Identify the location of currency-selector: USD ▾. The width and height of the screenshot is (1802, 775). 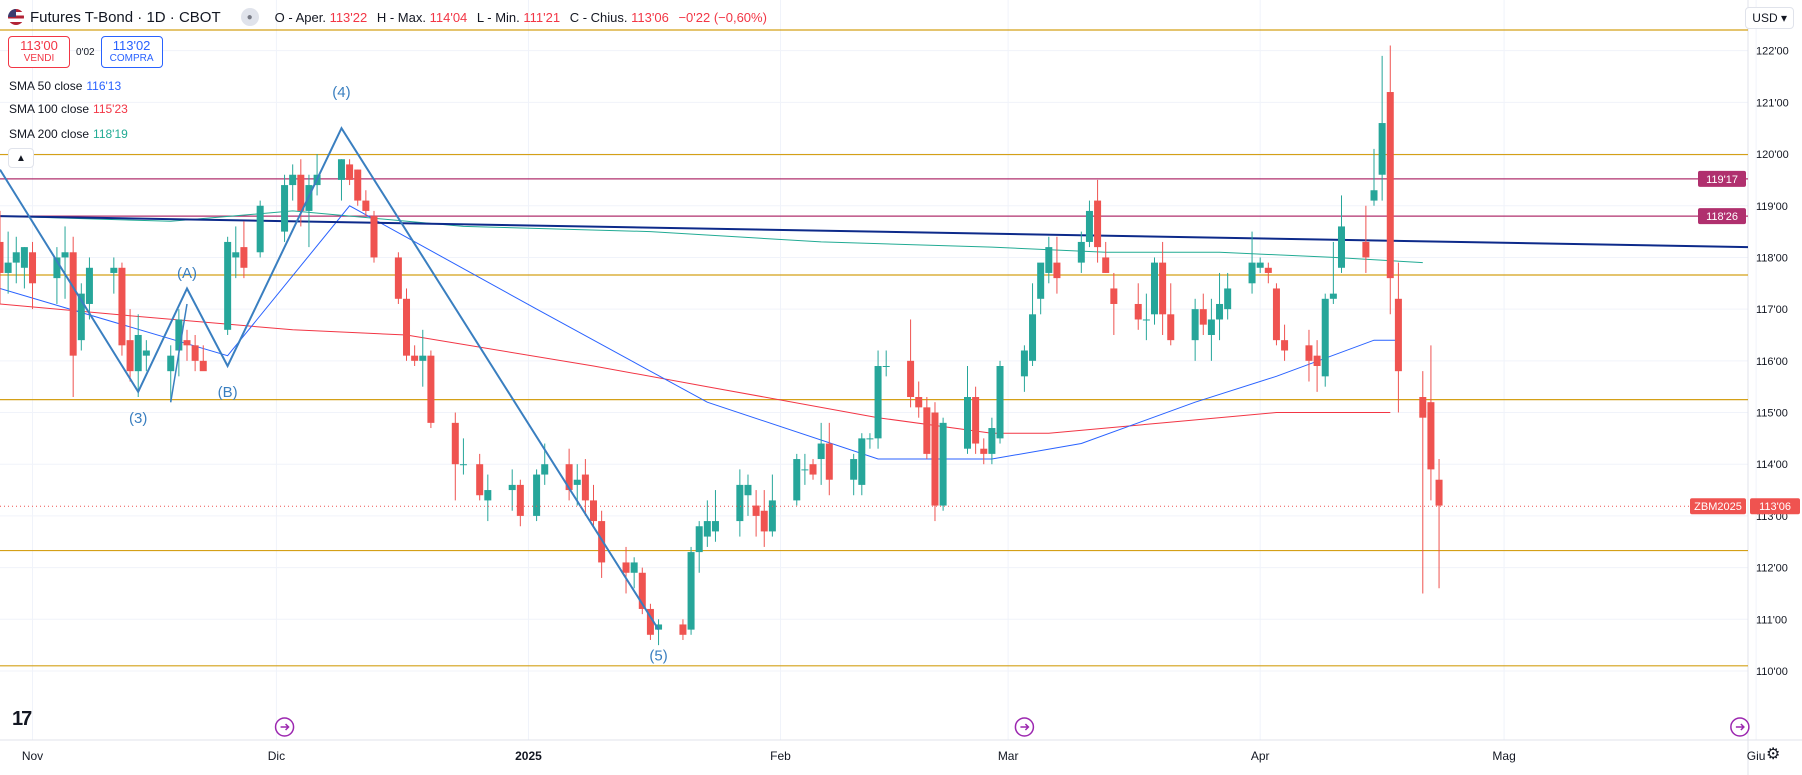
(1769, 18).